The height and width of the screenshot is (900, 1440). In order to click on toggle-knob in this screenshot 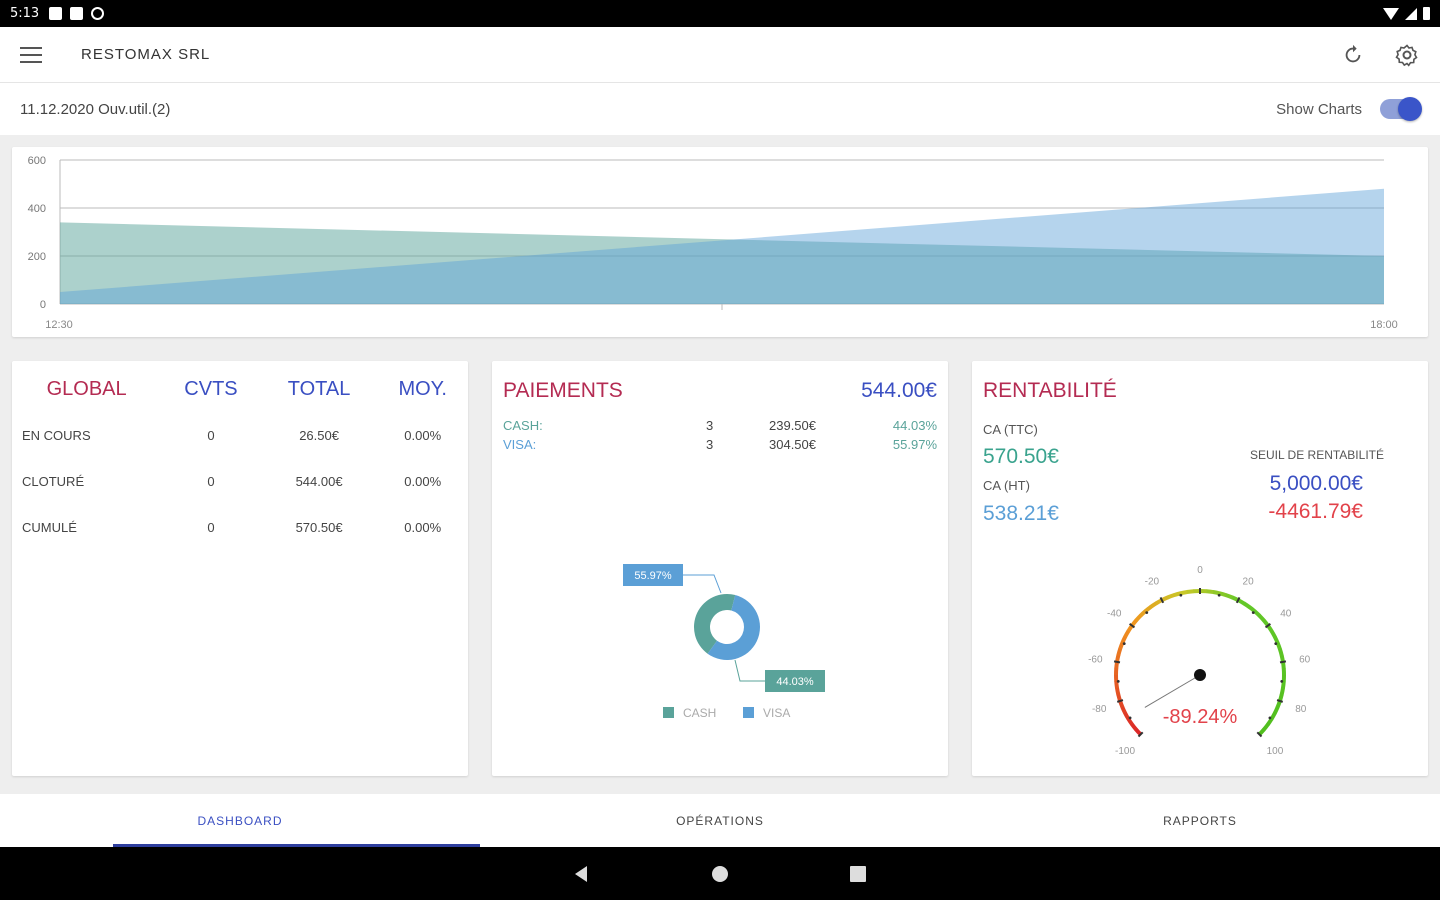, I will do `click(1410, 109)`.